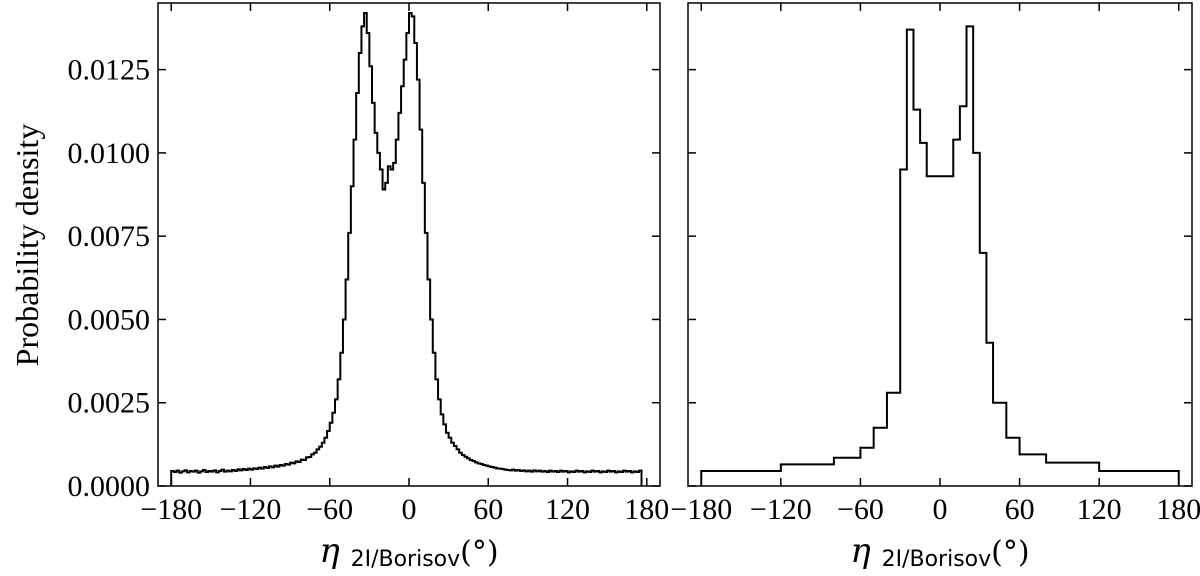 This screenshot has height=576, width=1200. What do you see at coordinates (109, 319) in the screenshot?
I see `y-tick-label: 0.0050` at bounding box center [109, 319].